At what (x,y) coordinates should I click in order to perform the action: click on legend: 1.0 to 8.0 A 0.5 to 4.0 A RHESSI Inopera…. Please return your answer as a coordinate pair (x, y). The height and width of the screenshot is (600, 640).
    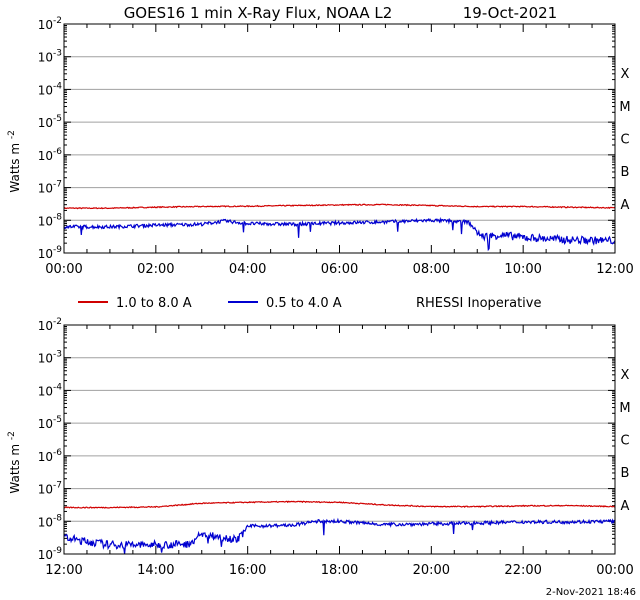
    Looking at the image, I should click on (309, 303).